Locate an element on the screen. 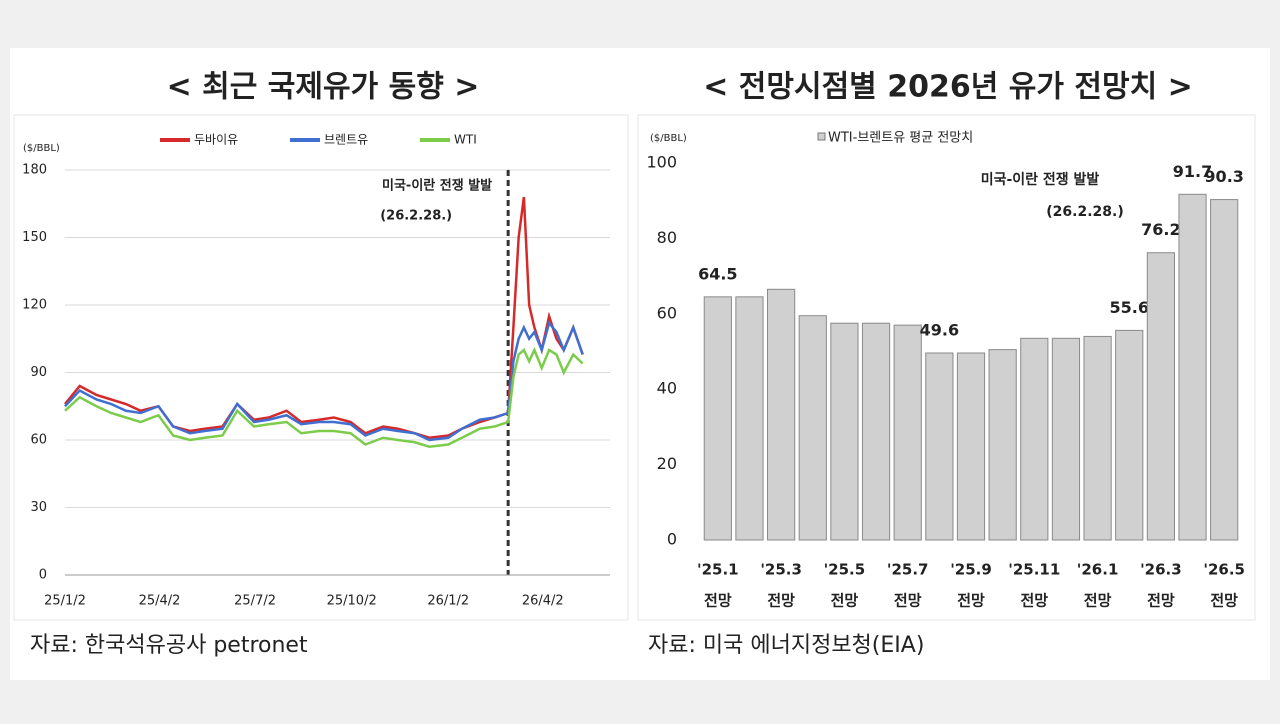 The height and width of the screenshot is (724, 1280). legend-label: 두바이유 is located at coordinates (216, 140).